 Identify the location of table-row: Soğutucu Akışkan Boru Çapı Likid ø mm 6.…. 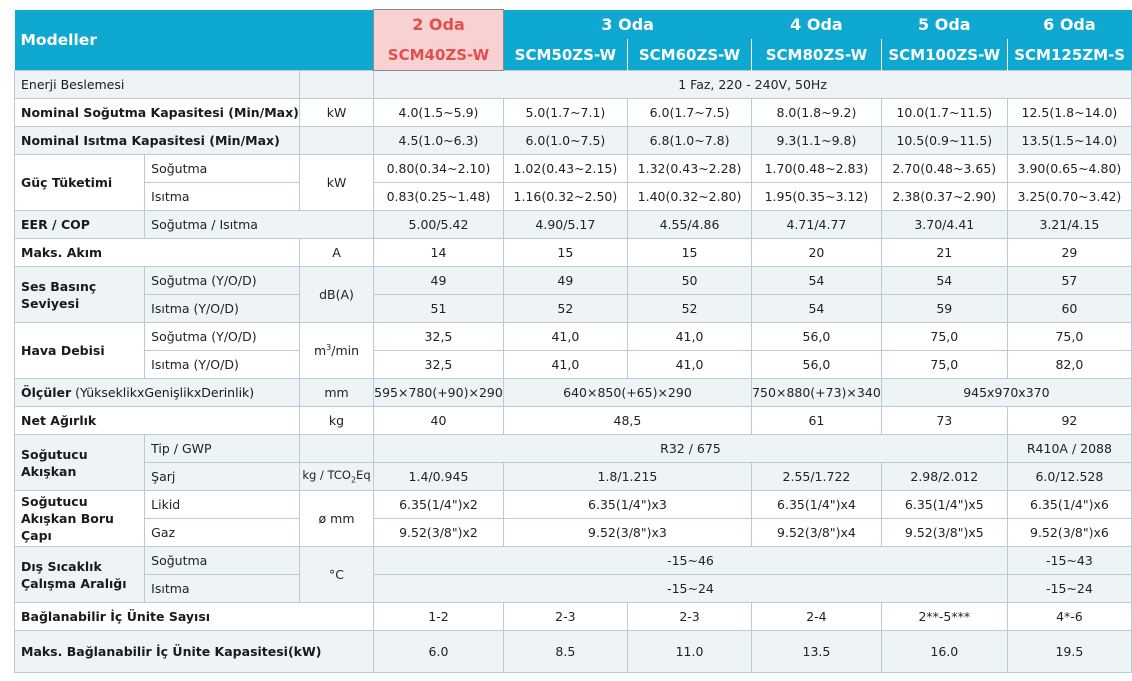
(572, 518).